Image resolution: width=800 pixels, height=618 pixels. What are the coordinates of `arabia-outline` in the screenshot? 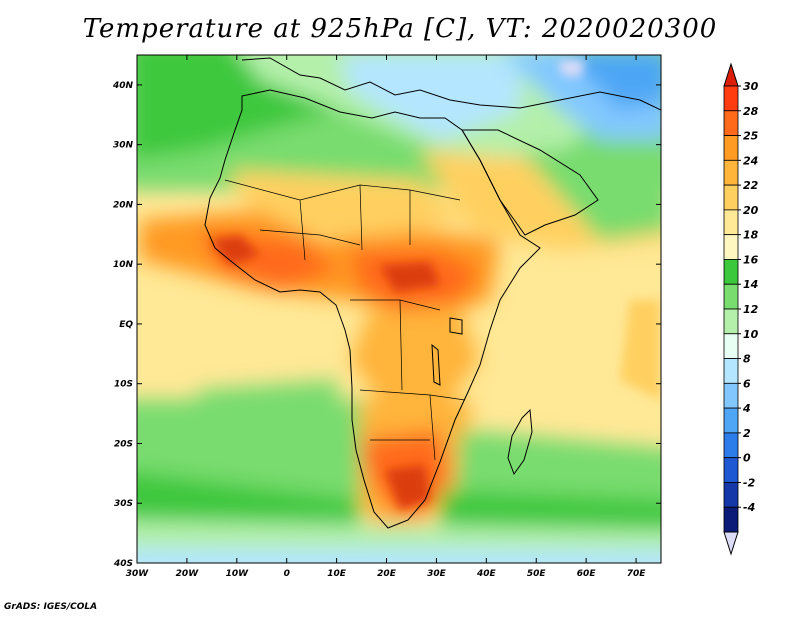 It's located at (530, 182).